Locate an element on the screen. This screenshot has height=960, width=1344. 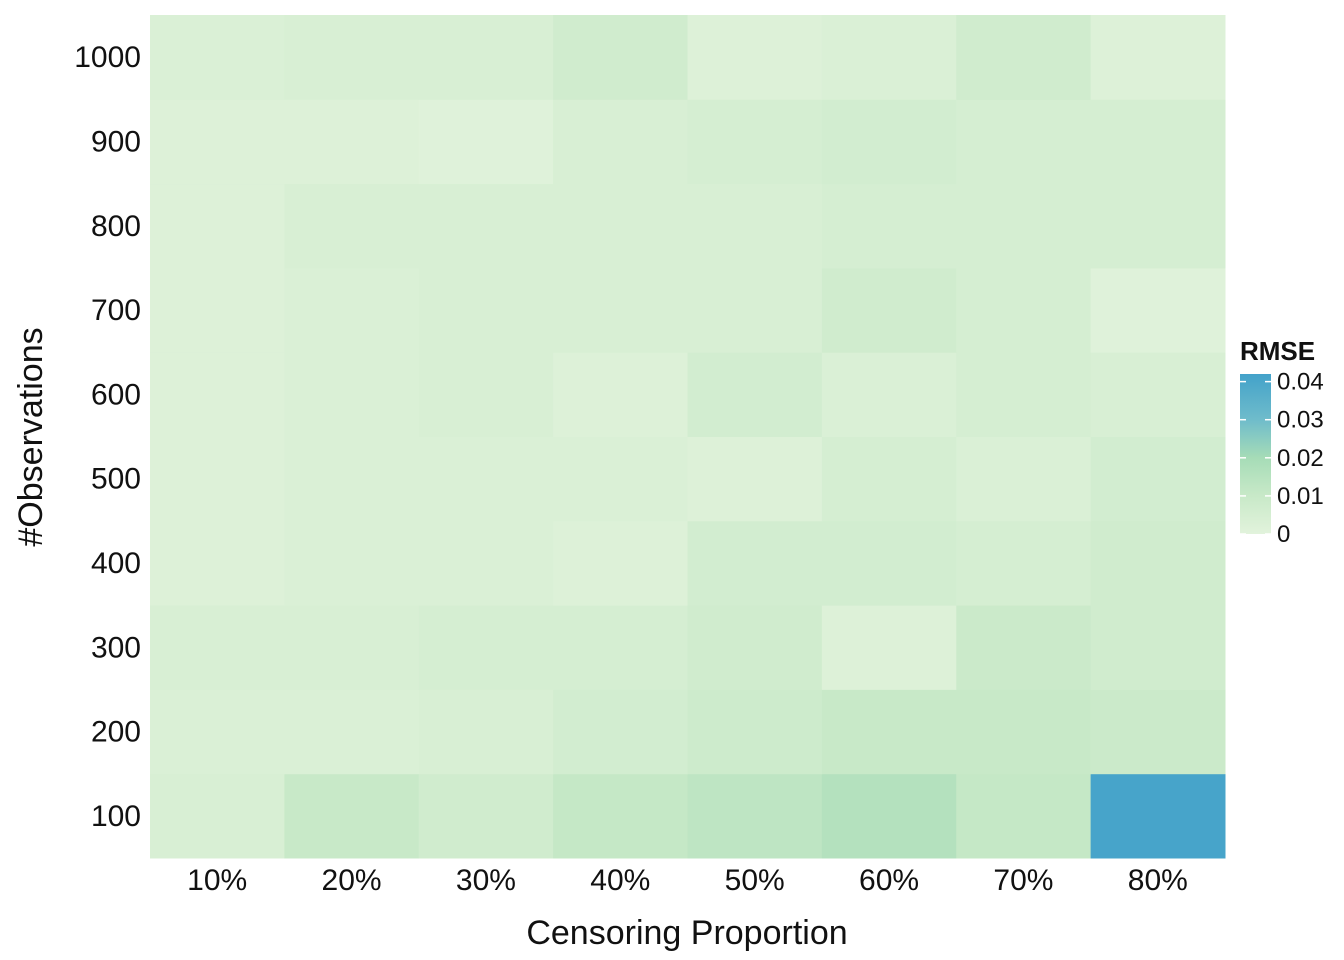
y-tick-label: 400 is located at coordinates (116, 563).